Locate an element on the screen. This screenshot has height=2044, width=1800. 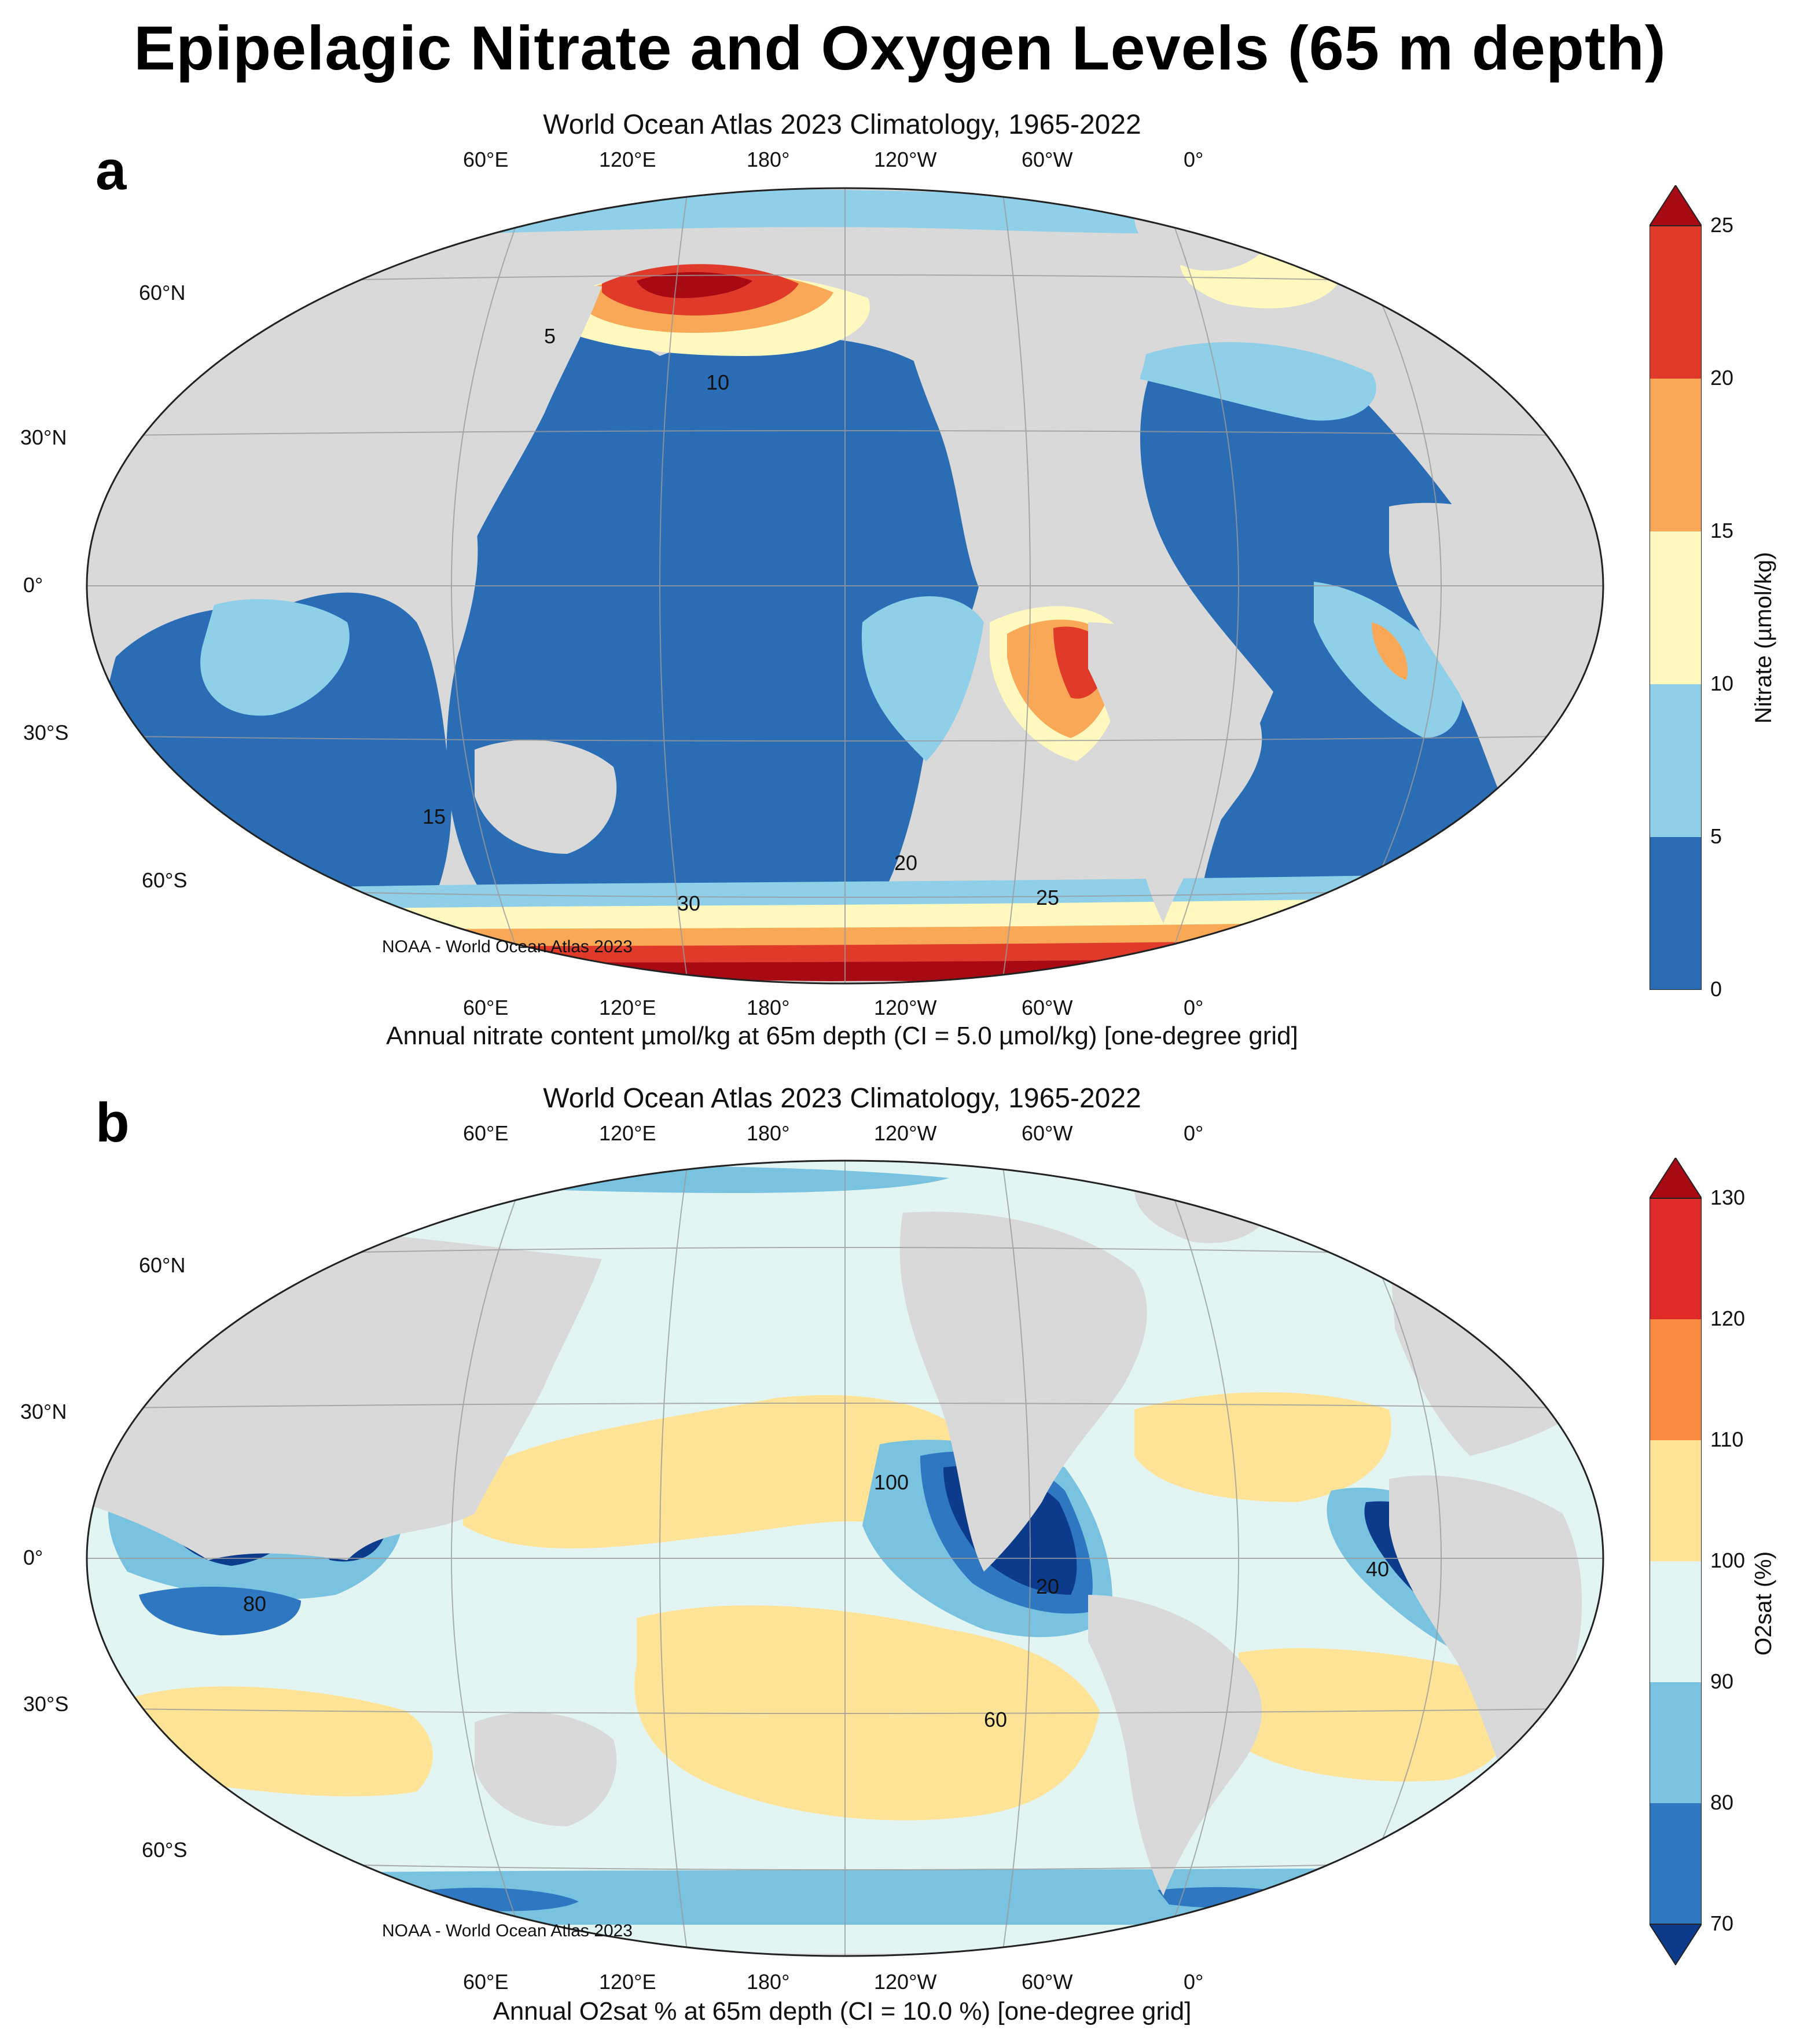
nitrate-arabian-sea is located at coordinates (275, 657).